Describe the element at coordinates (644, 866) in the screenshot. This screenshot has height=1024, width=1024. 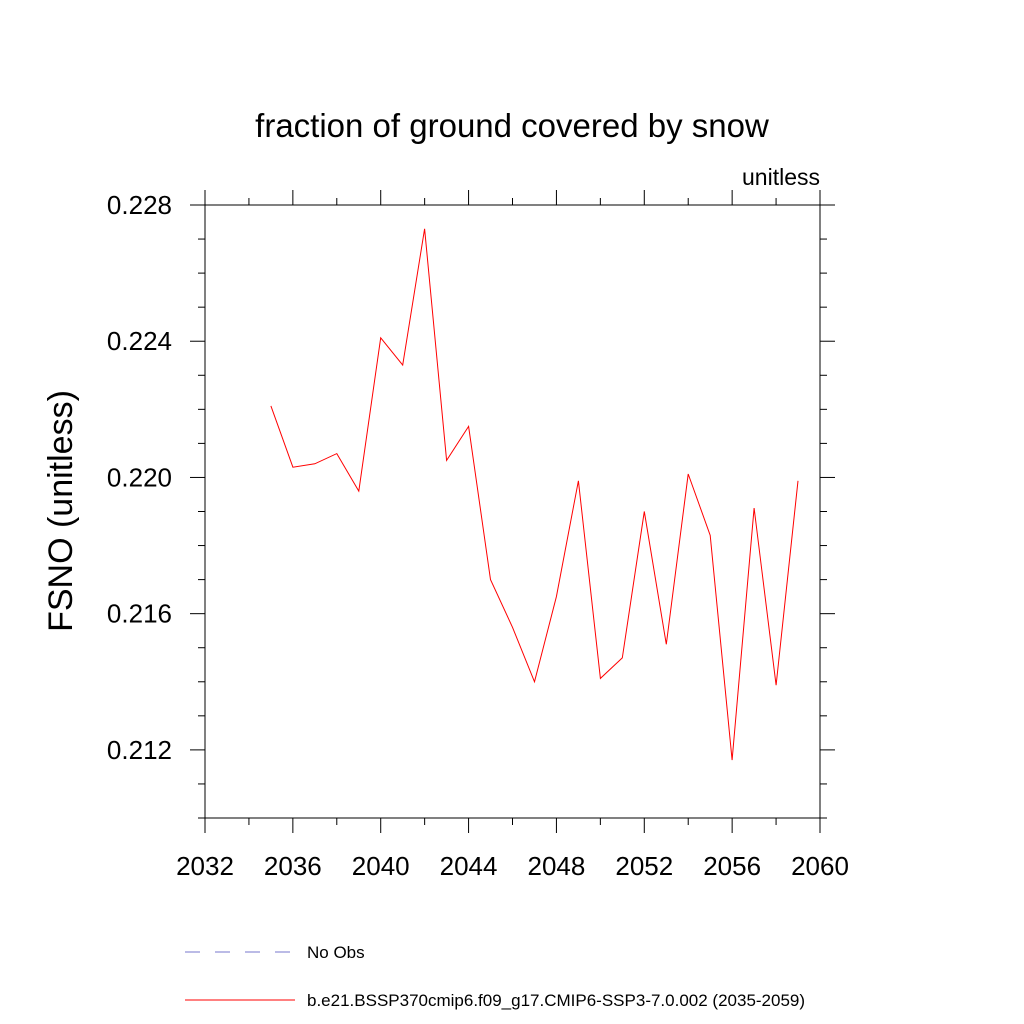
I see `x-tick-label: 2052` at that location.